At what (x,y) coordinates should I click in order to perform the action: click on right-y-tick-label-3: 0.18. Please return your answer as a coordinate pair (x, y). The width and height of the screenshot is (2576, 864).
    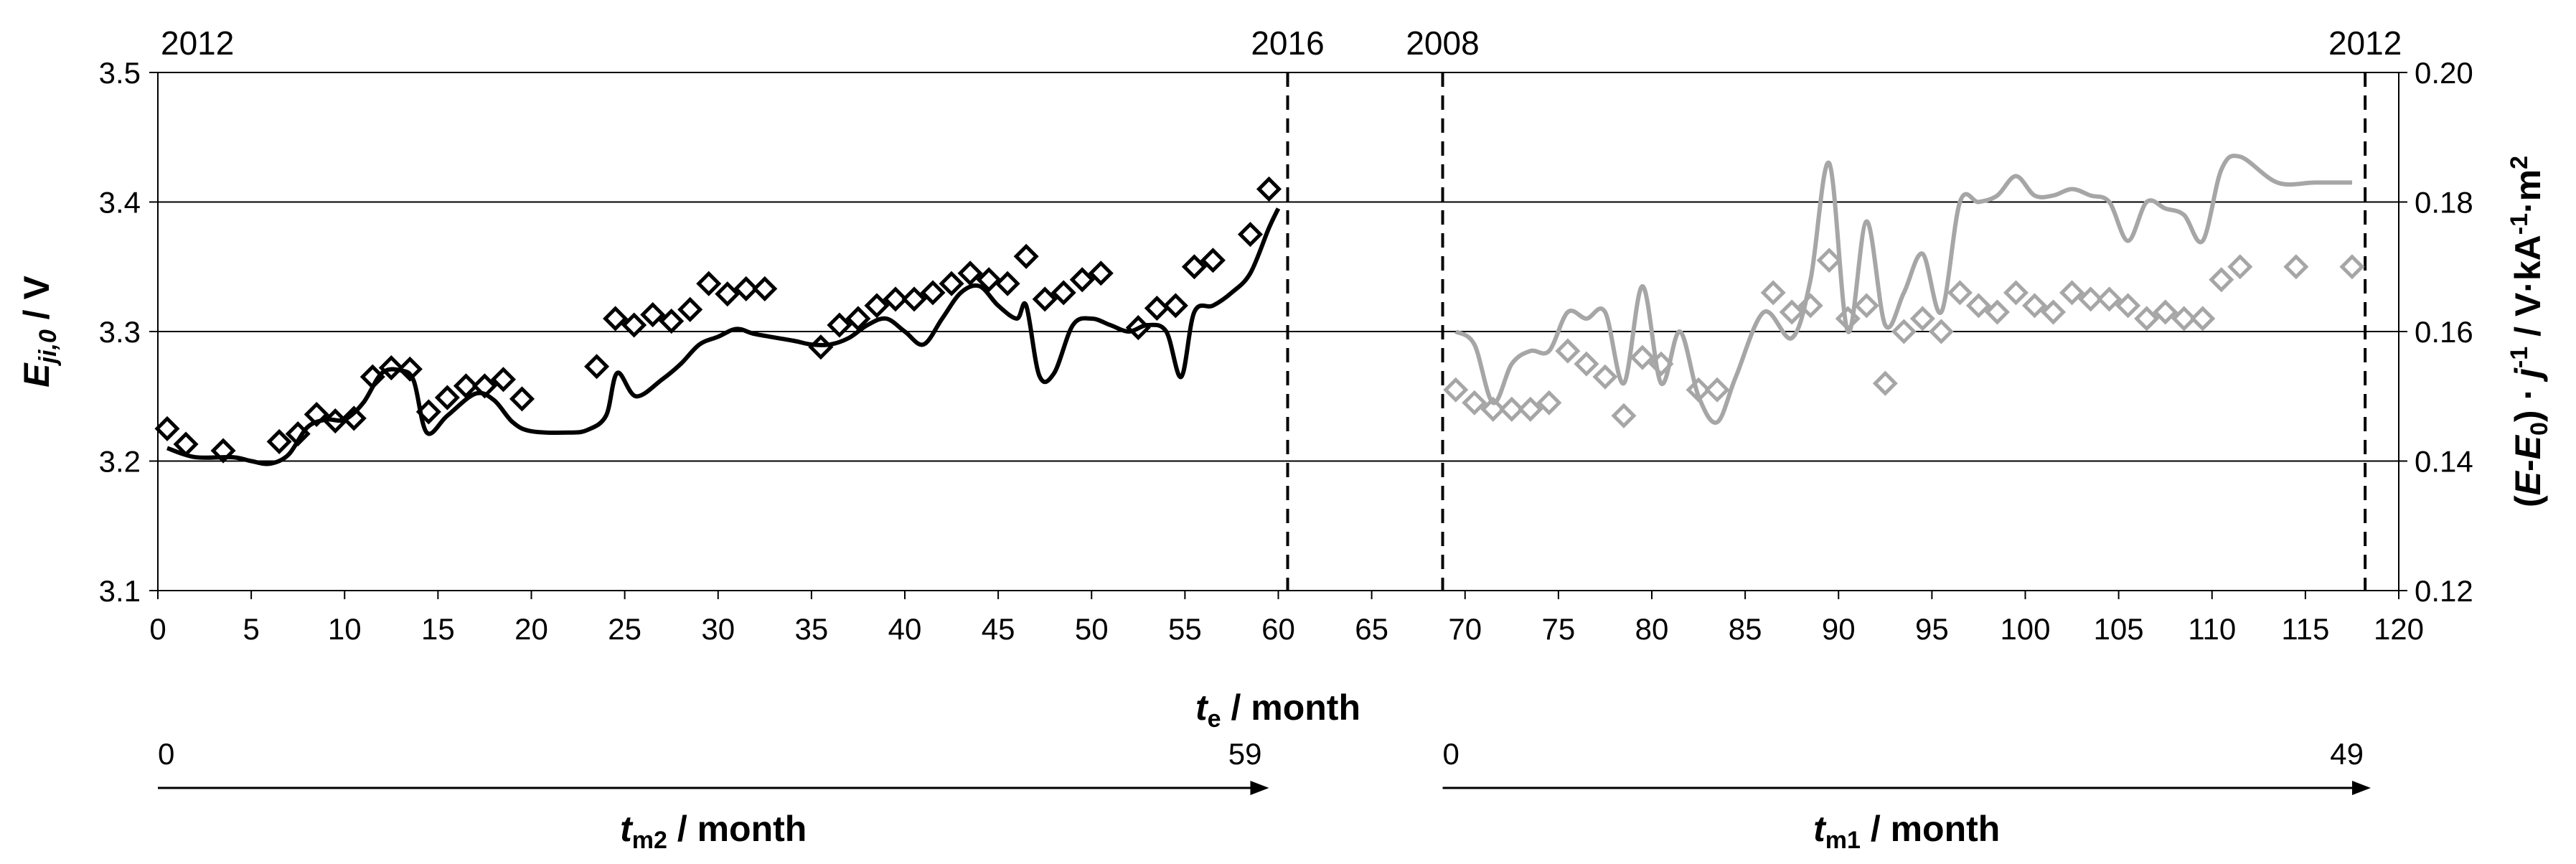
    Looking at the image, I should click on (2444, 203).